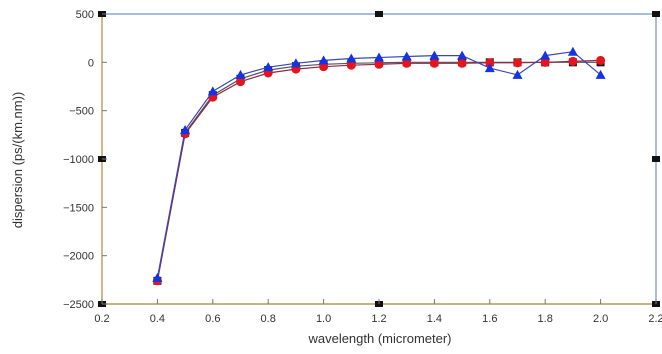 The height and width of the screenshot is (354, 662). Describe the element at coordinates (600, 319) in the screenshot. I see `x-tick-label: 2.0` at that location.